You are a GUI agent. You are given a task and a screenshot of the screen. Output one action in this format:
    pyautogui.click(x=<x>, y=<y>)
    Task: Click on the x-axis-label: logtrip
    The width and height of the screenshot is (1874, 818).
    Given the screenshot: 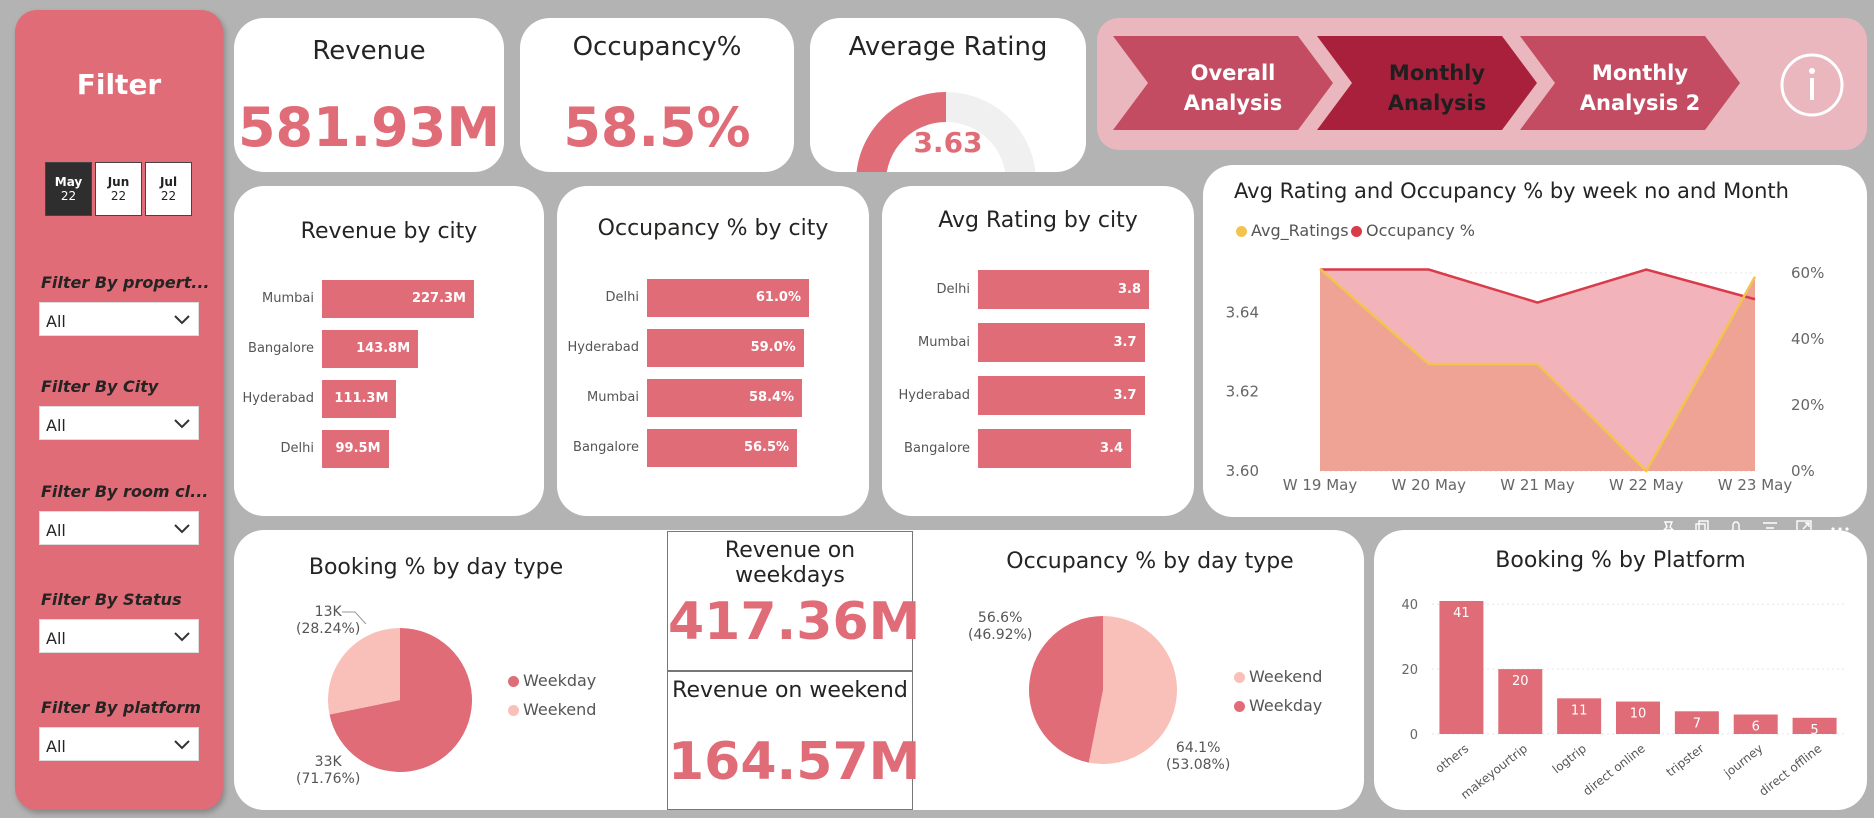 What is the action you would take?
    pyautogui.click(x=1569, y=758)
    